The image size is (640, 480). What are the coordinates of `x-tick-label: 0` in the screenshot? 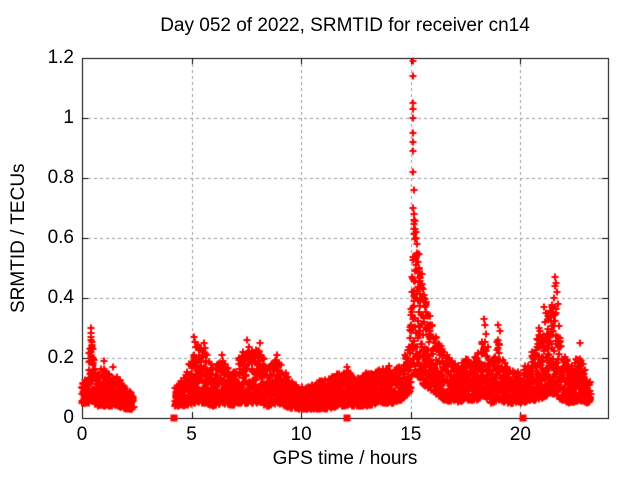 It's located at (82, 434).